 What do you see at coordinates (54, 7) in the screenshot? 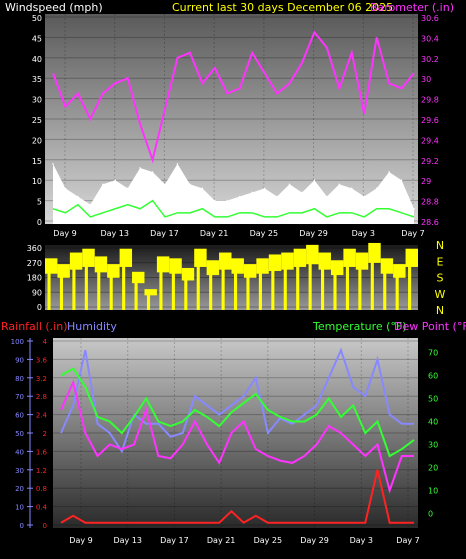
I see `windspeed-axis-title: Windspeed (mph)` at bounding box center [54, 7].